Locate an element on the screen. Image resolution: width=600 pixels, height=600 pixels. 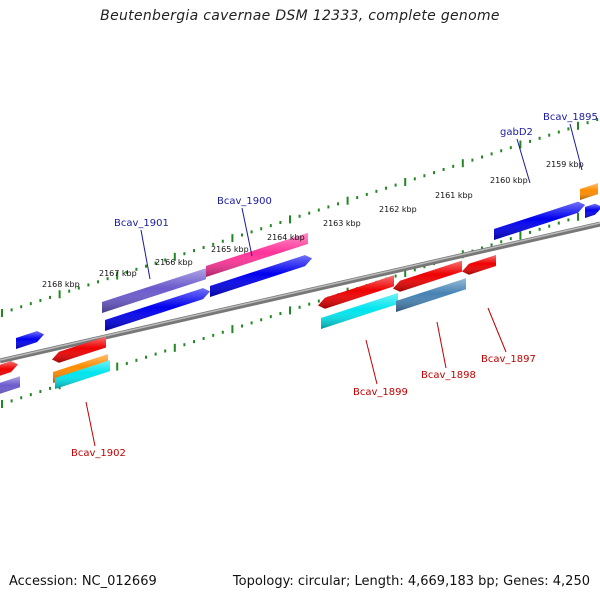
kbp-label: 2168 kbp is located at coordinates (61, 284).